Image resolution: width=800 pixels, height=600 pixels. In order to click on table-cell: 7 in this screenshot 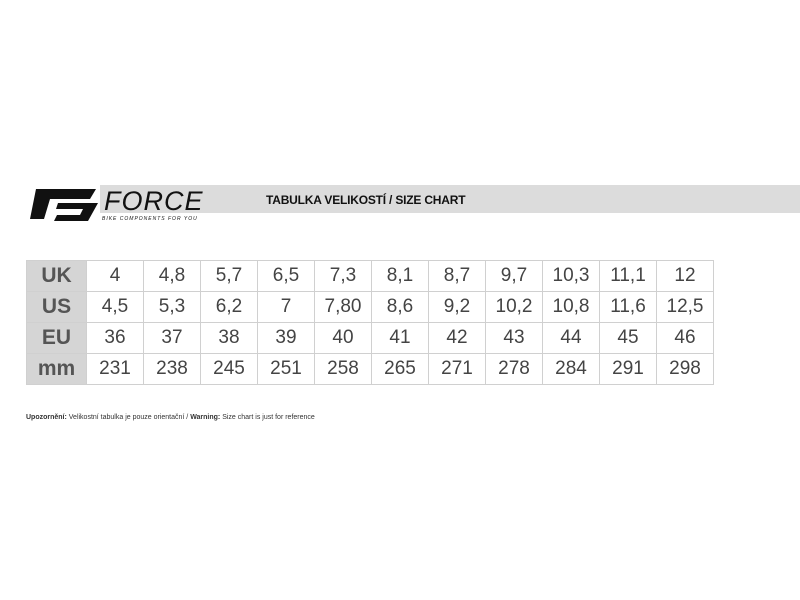, I will do `click(286, 307)`.